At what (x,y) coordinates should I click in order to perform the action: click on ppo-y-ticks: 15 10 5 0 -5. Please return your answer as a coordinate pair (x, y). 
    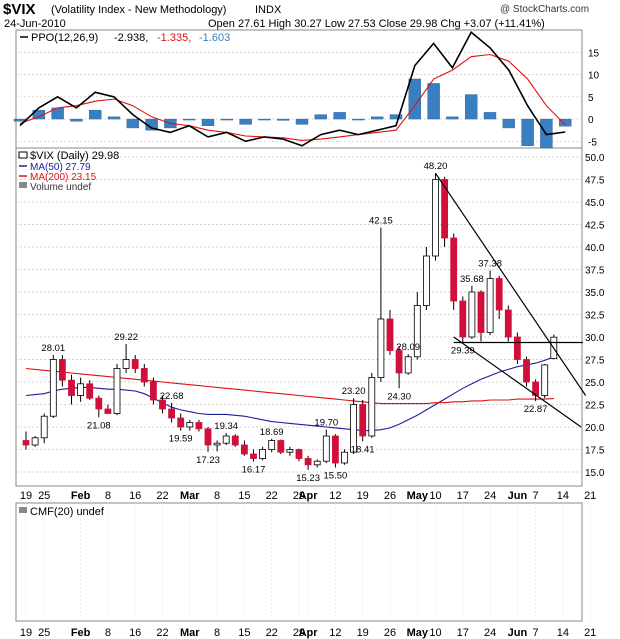
    Looking at the image, I should click on (594, 98).